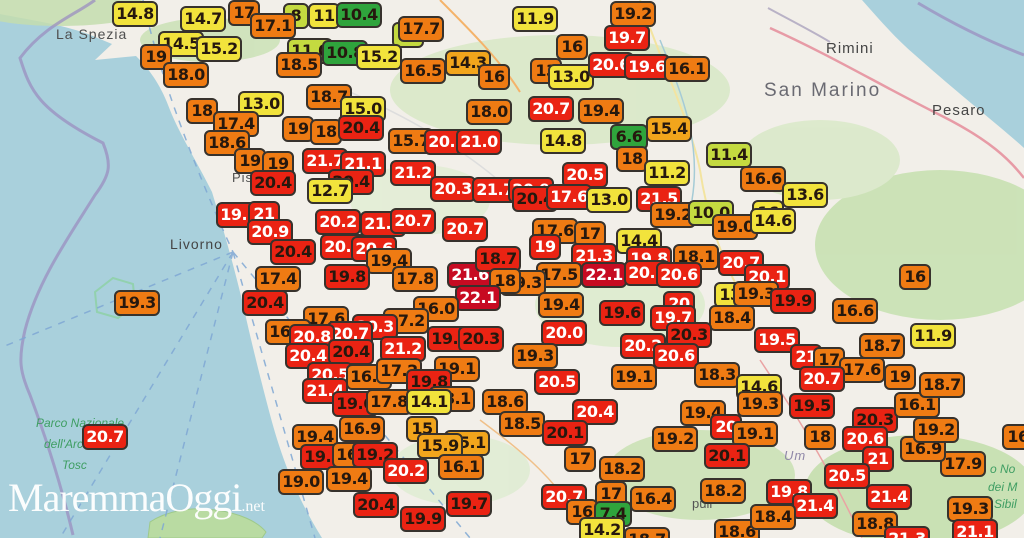 The image size is (1024, 538). Describe the element at coordinates (362, 429) in the screenshot. I see `temp-badge: 16.9` at that location.